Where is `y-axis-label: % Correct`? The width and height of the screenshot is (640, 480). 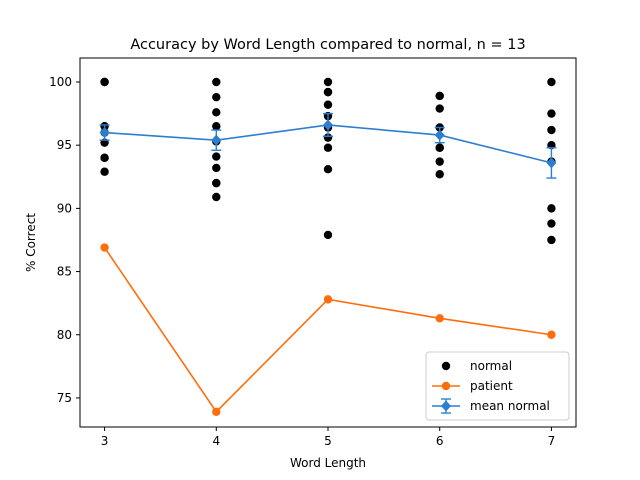
y-axis-label: % Correct is located at coordinates (31, 242).